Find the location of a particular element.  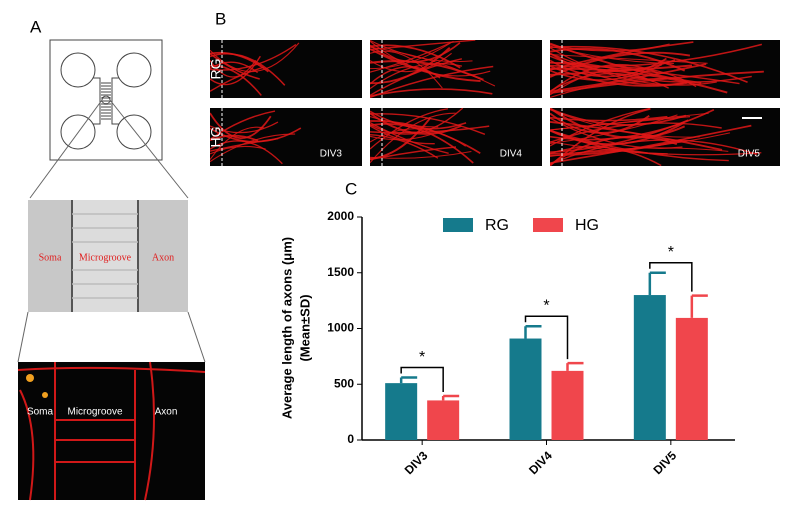

device-diagram is located at coordinates (111, 201).